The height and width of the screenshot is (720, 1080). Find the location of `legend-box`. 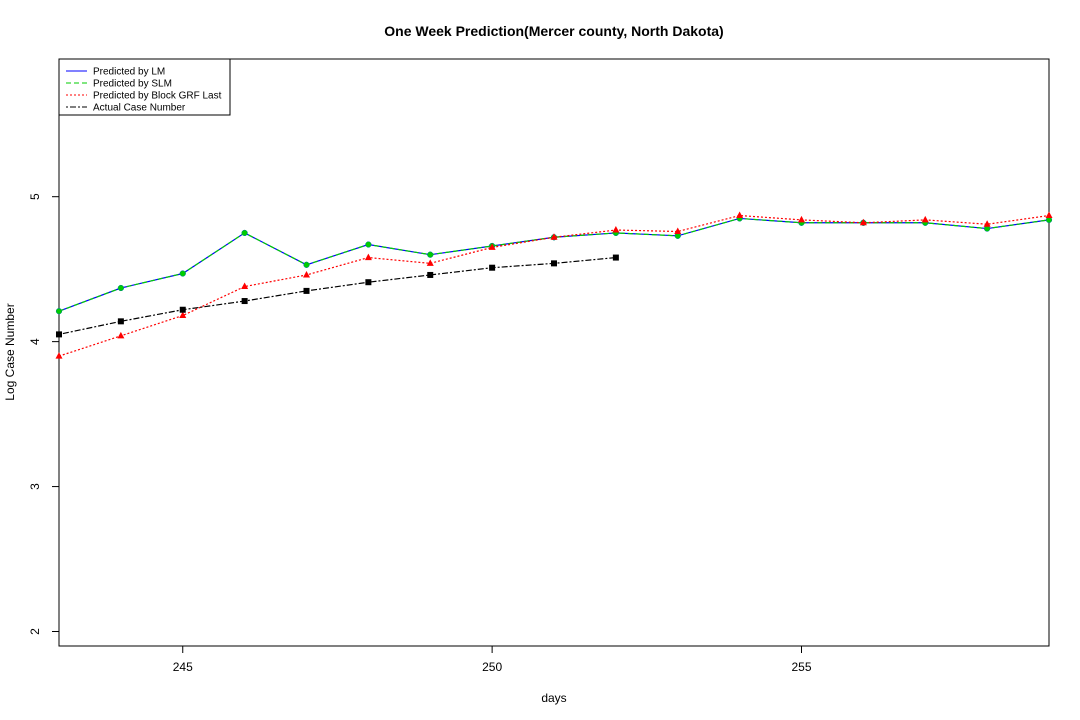

legend-box is located at coordinates (144, 87).